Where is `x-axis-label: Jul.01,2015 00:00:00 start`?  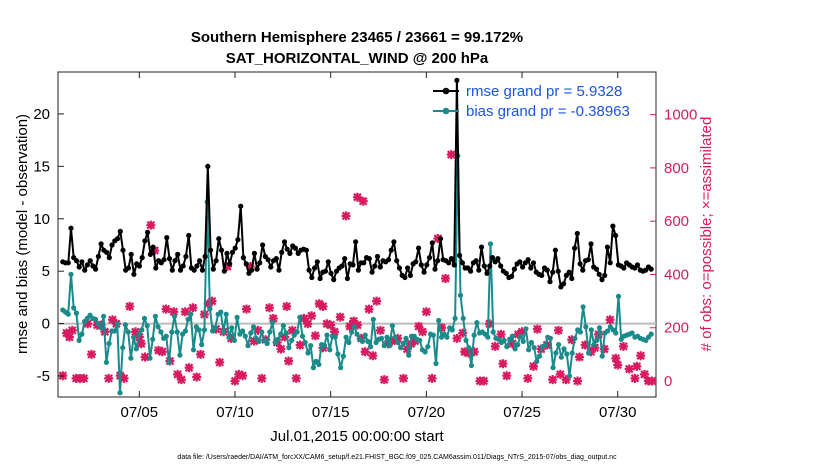
x-axis-label: Jul.01,2015 00:00:00 start is located at coordinates (357, 436).